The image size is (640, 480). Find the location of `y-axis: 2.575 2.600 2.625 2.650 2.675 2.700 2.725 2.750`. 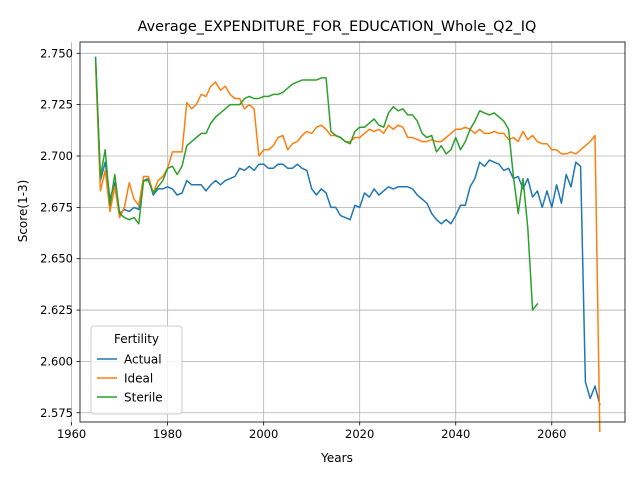

y-axis: 2.575 2.600 2.625 2.650 2.675 2.700 2.725 2.750 is located at coordinates (60, 233).